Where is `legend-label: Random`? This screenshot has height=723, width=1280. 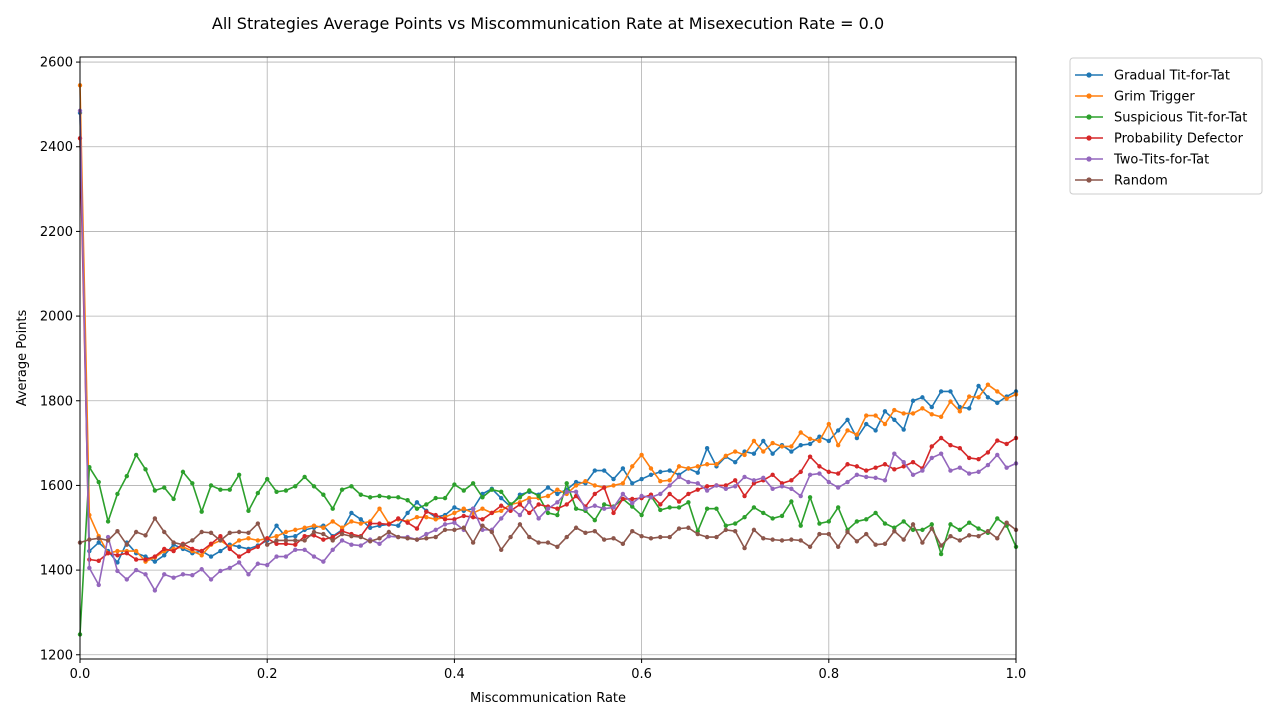 legend-label: Random is located at coordinates (1141, 181).